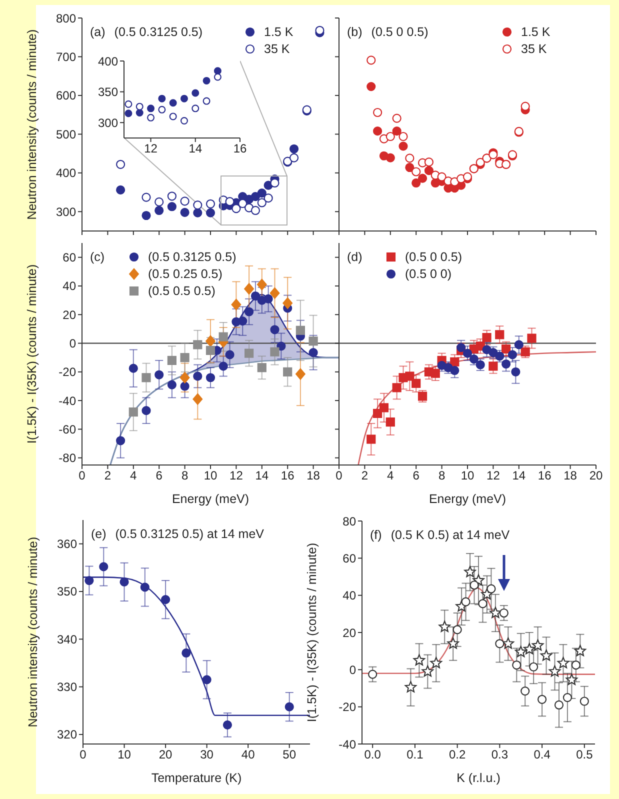  What do you see at coordinates (289, 755) in the screenshot?
I see `x-tick-label: 50` at bounding box center [289, 755].